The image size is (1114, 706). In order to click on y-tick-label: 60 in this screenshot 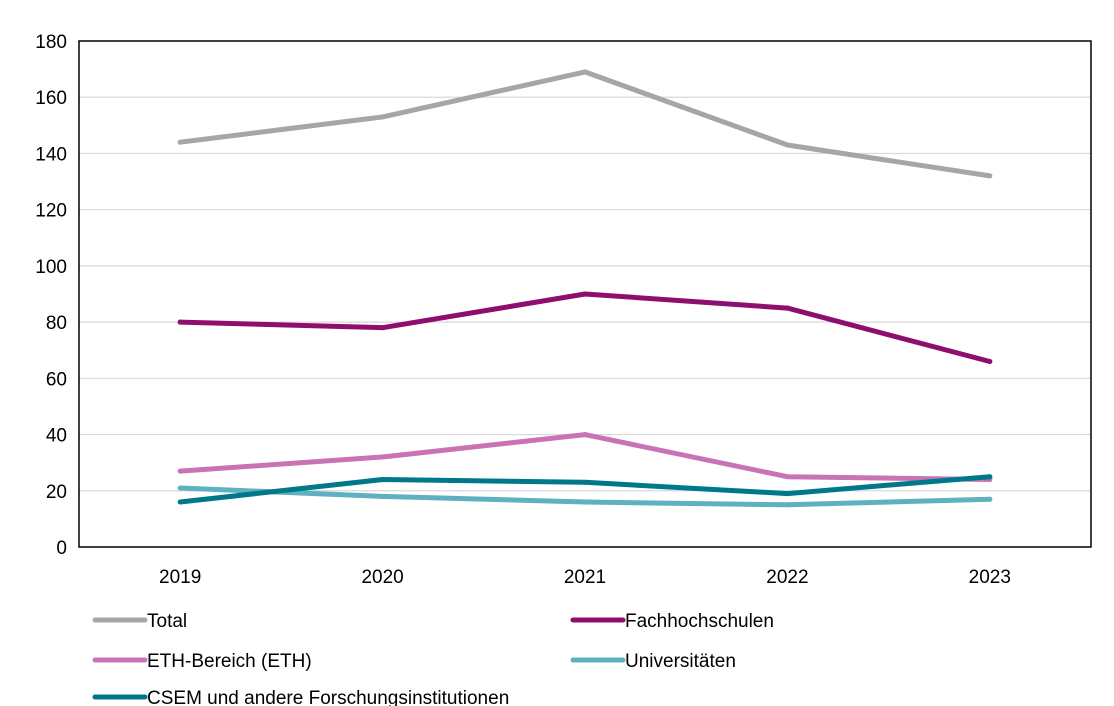, I will do `click(56, 379)`.